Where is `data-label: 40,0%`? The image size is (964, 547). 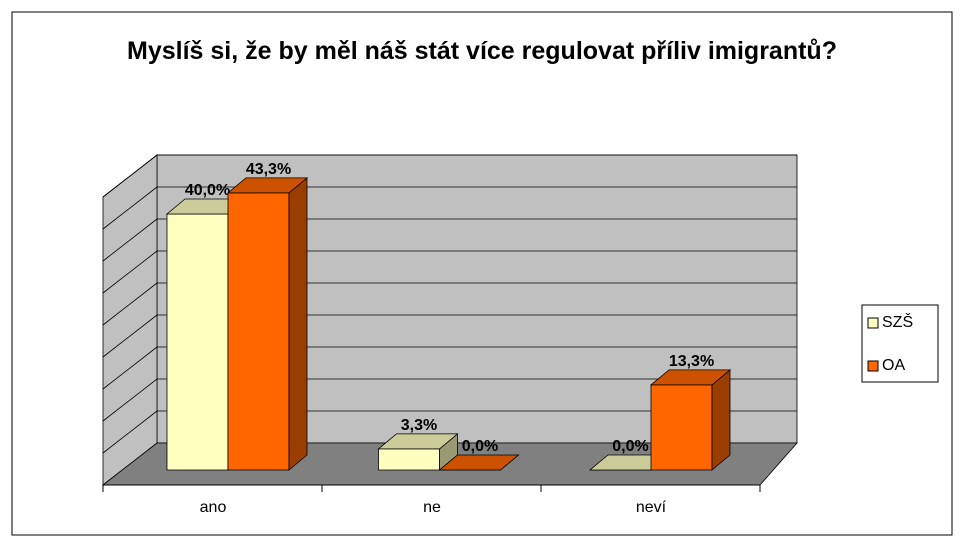 data-label: 40,0% is located at coordinates (207, 190).